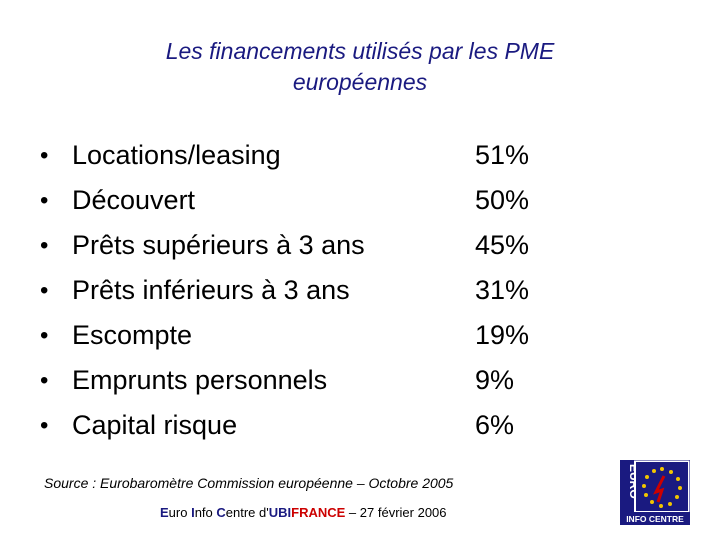  I want to click on item-value: 51%, so click(502, 155).